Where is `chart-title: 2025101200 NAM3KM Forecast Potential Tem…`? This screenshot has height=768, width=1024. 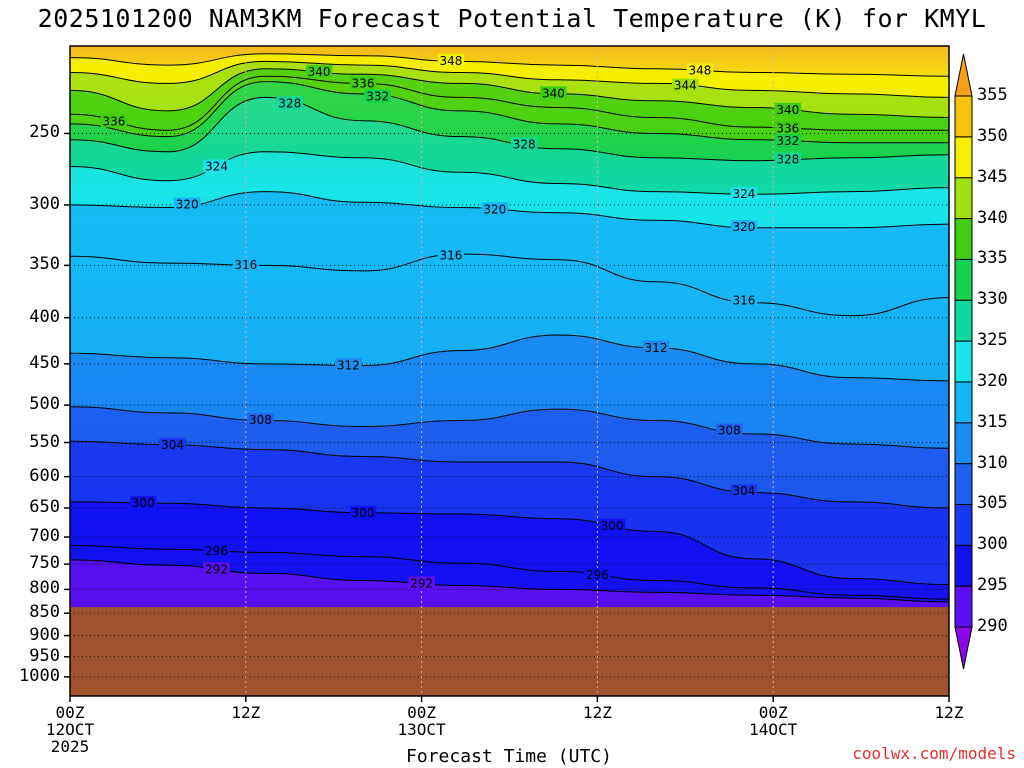
chart-title: 2025101200 NAM3KM Forecast Potential Tem… is located at coordinates (512, 18).